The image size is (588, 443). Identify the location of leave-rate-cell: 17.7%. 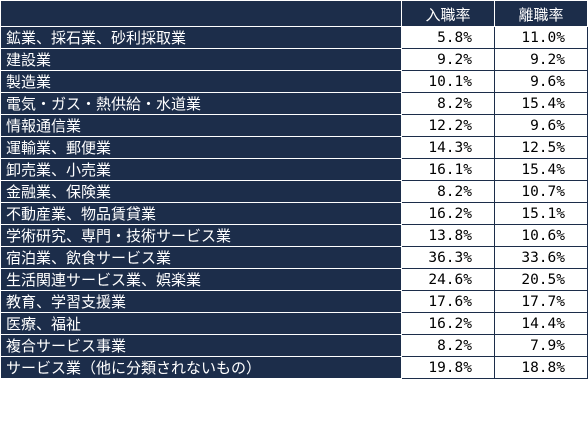
(541, 301).